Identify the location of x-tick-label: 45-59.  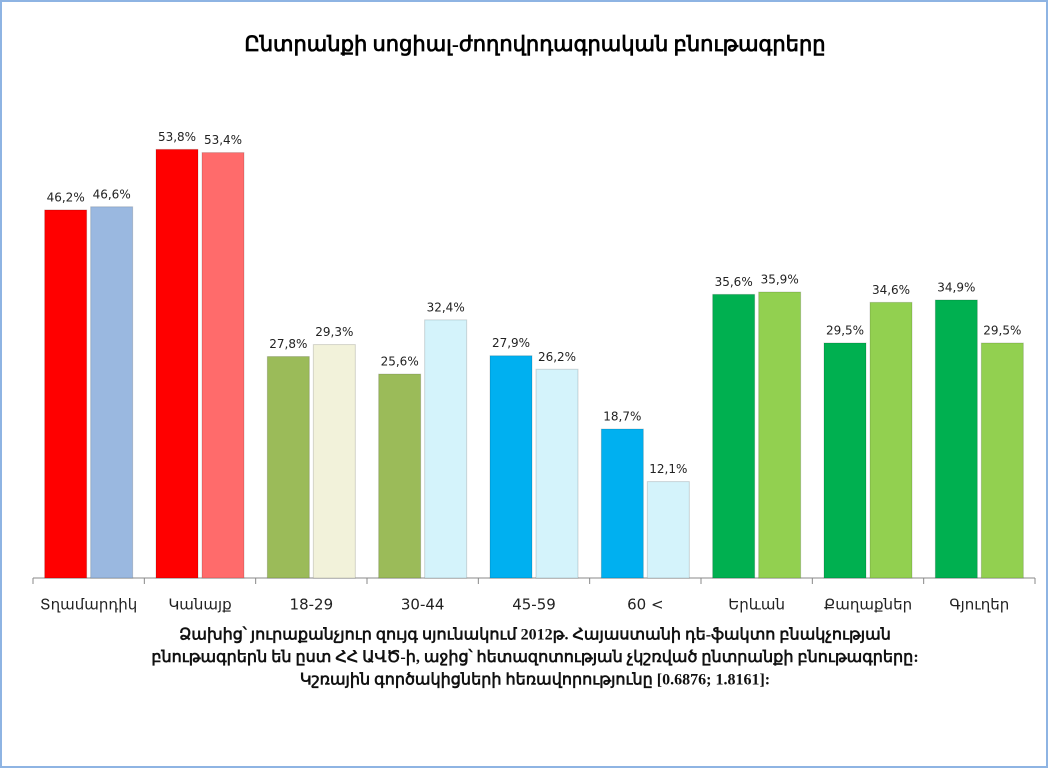
(534, 605).